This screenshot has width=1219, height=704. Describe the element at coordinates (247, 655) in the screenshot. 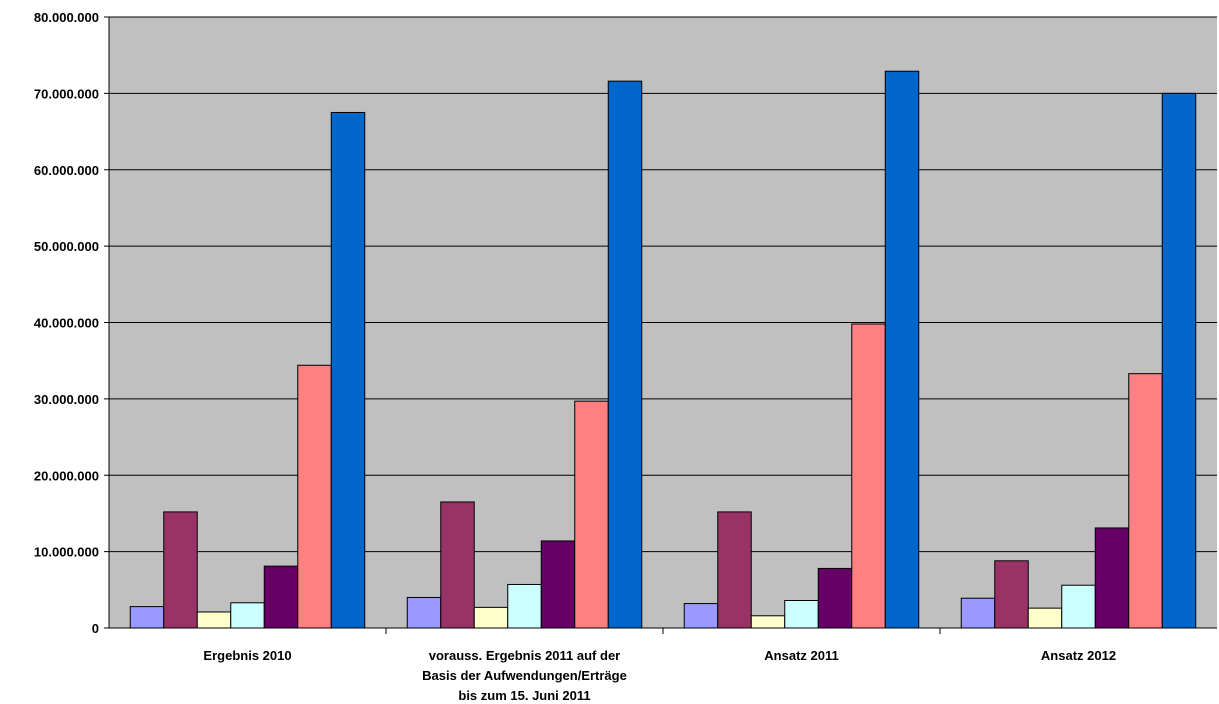

I see `x-category-label: Ergebnis 2010` at that location.